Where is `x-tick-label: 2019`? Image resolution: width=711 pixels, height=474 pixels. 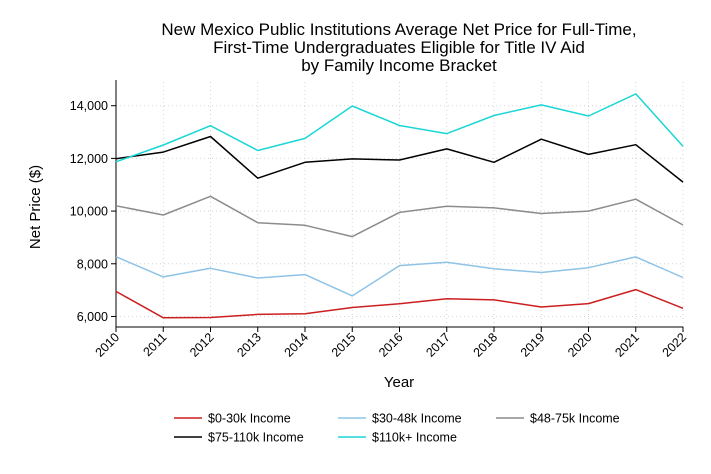 x-tick-label: 2019 is located at coordinates (533, 345).